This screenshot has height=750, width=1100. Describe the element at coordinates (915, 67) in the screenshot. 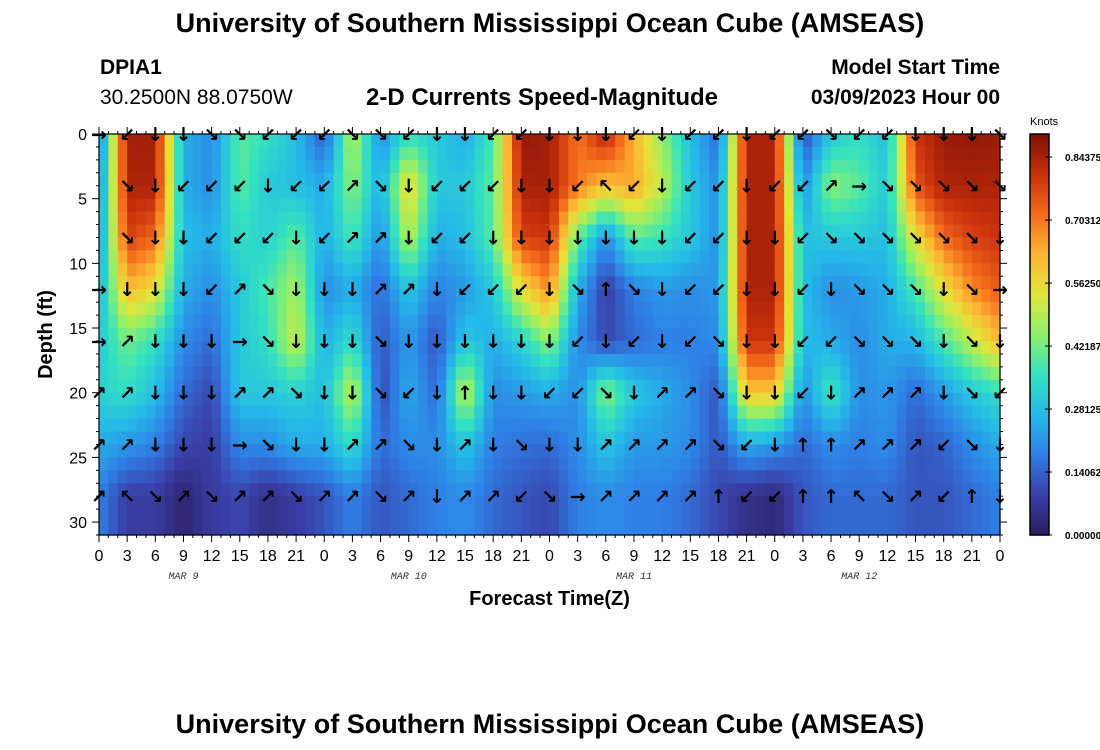

I see `model-start-label: Model Start Time` at that location.